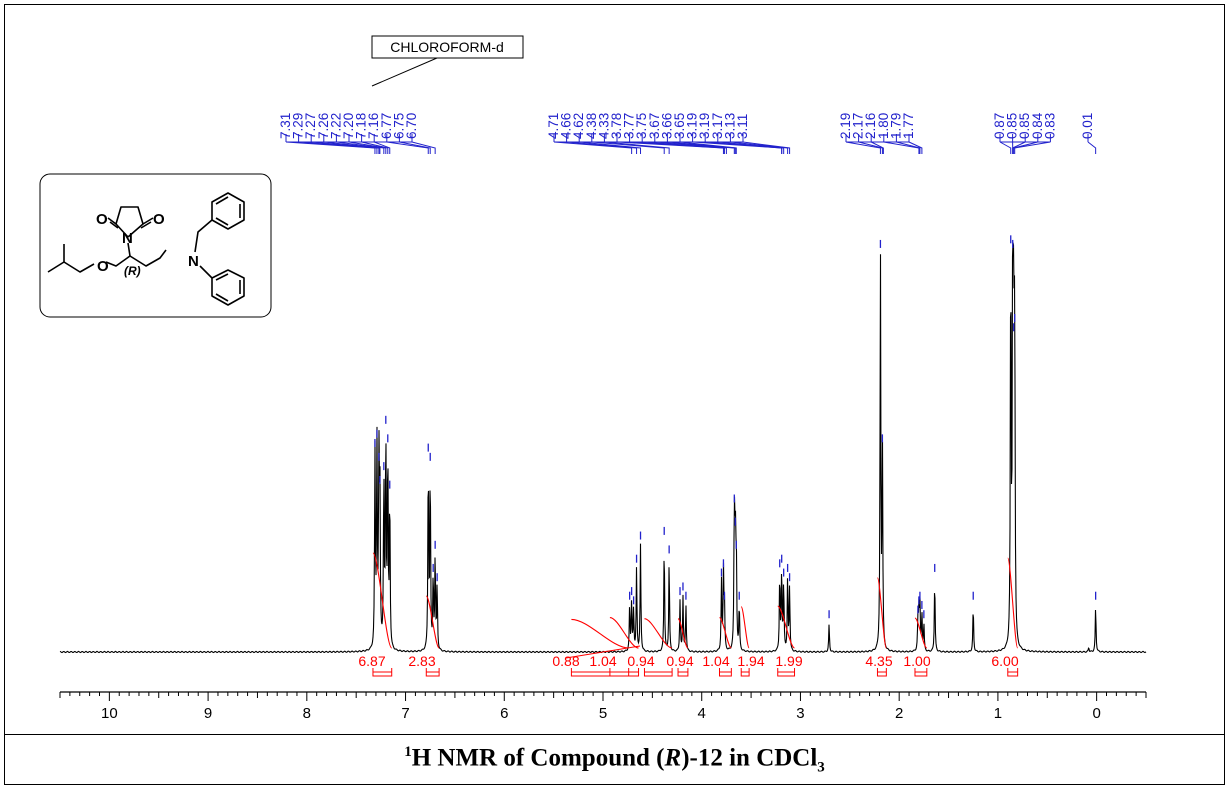 The image size is (1229, 789). Describe the element at coordinates (565, 661) in the screenshot. I see `integral-value: 0.88` at that location.